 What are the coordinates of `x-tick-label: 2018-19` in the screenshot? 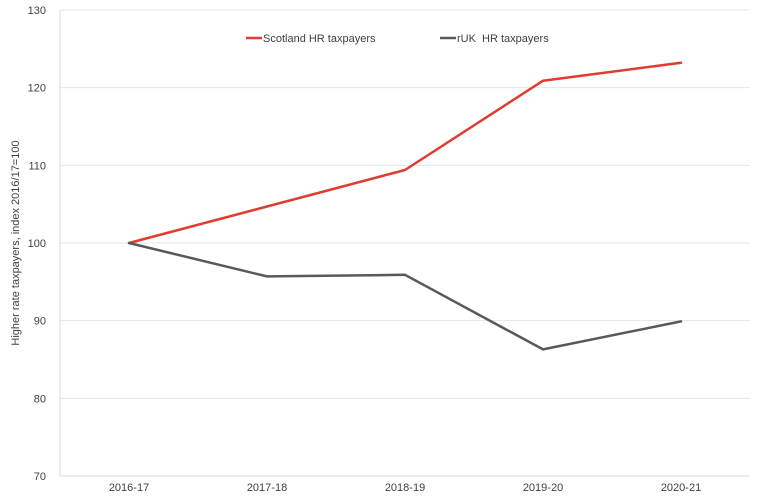 It's located at (405, 488).